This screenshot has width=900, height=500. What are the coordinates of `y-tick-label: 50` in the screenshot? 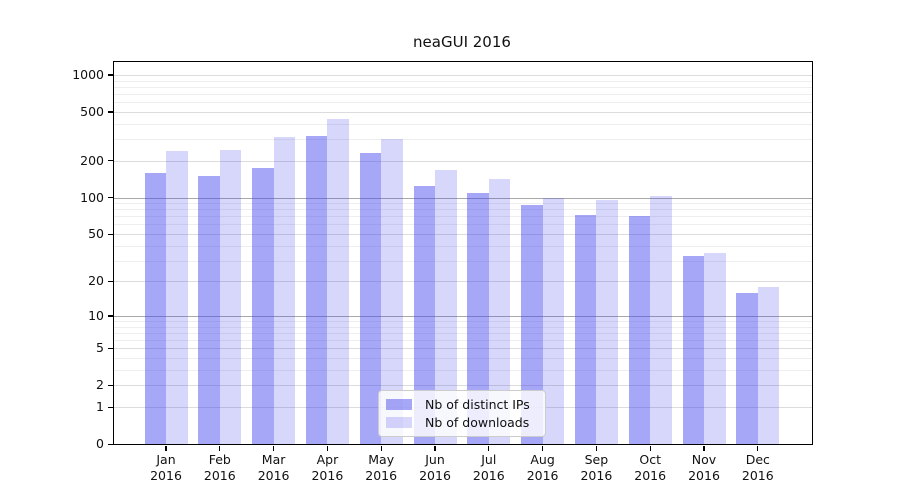 It's located at (96, 233).